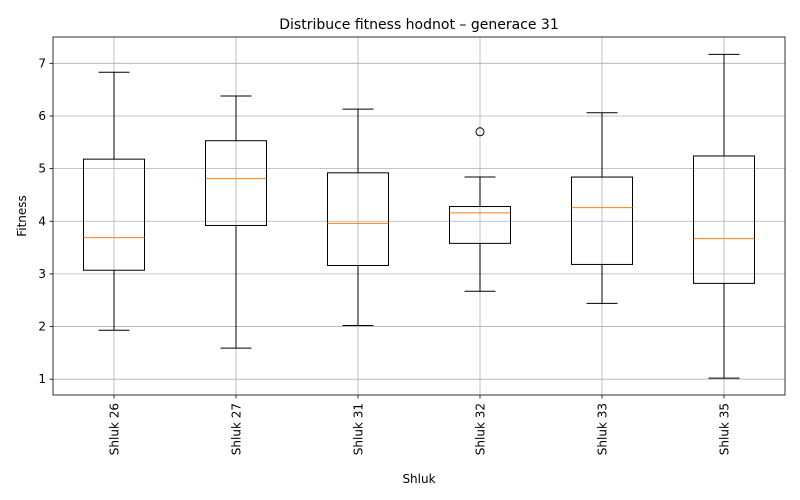 The width and height of the screenshot is (800, 500). Describe the element at coordinates (115, 429) in the screenshot. I see `x-tick-label: Shluk 26` at that location.